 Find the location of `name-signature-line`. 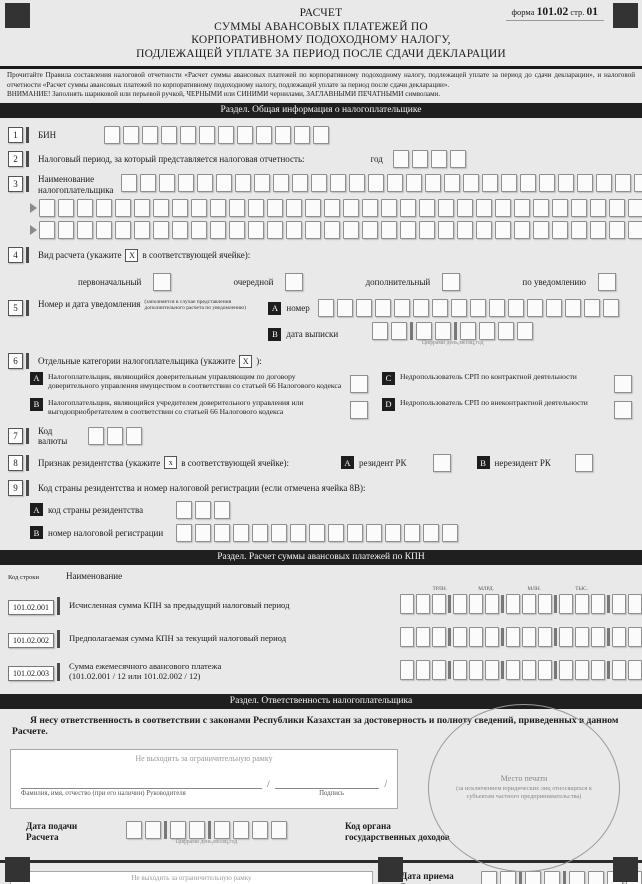

name-signature-line is located at coordinates (142, 784).